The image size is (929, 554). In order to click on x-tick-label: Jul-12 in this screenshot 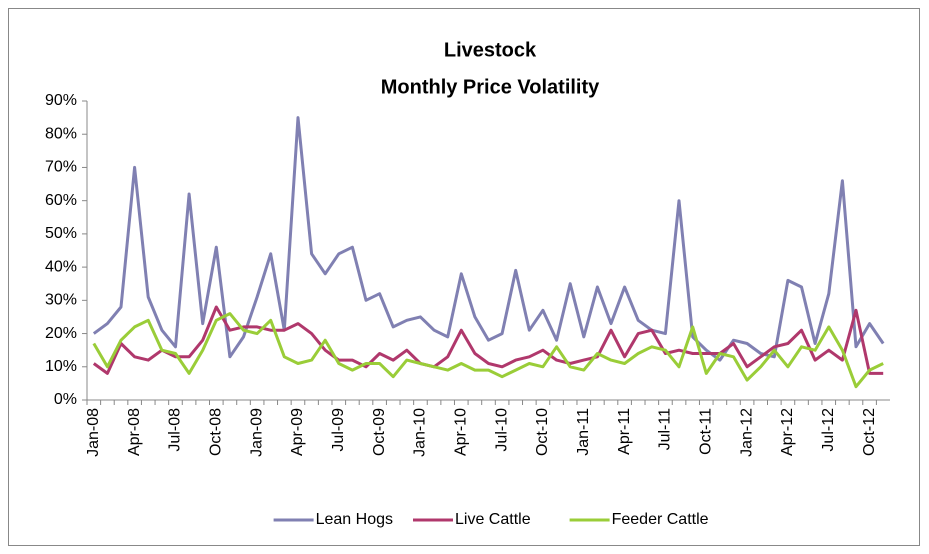, I will do `click(828, 430)`.